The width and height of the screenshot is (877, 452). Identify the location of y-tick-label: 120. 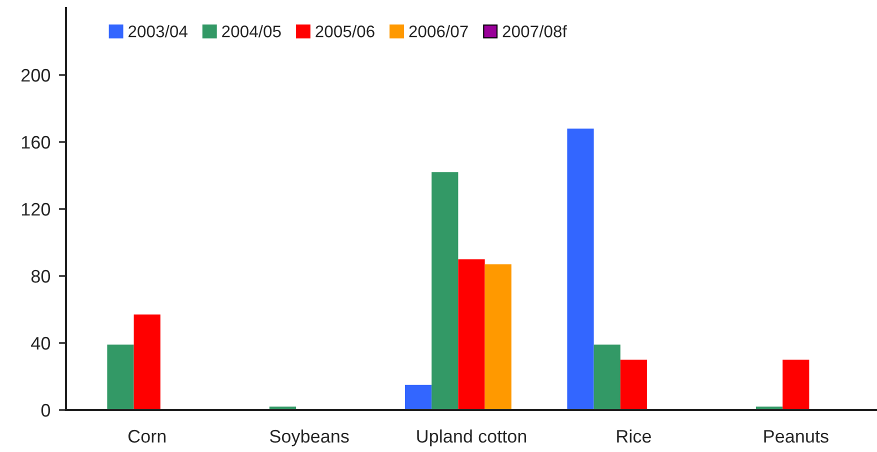
(36, 209).